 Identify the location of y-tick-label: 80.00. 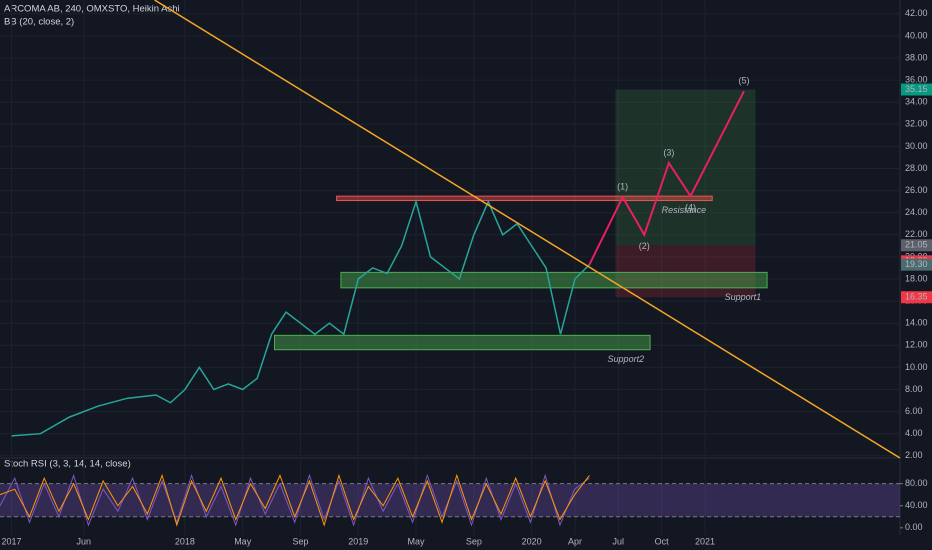
(916, 483).